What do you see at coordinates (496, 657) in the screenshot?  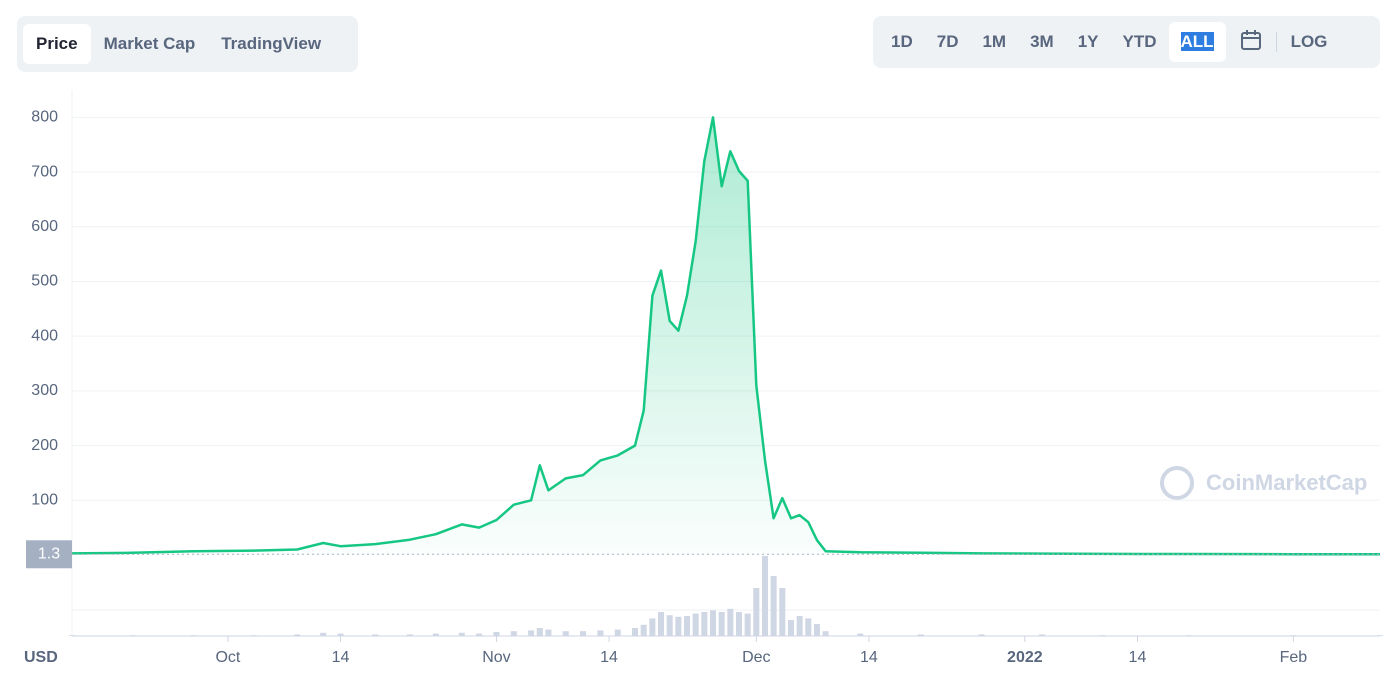 I see `x-tick-label: Nov` at bounding box center [496, 657].